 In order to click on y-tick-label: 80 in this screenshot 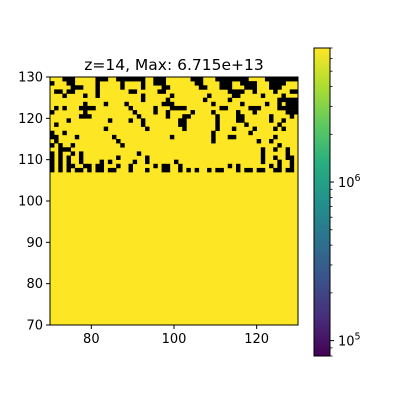, I will do `click(34, 284)`.